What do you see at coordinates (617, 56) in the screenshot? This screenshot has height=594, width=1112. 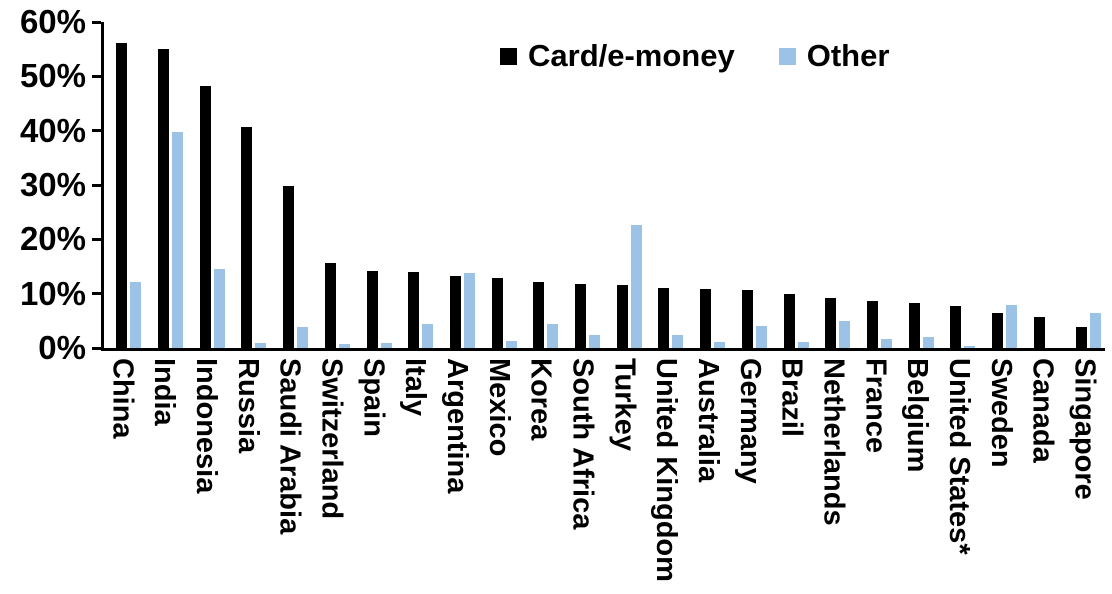 I see `legend-item-card-e-money: Card/e-money` at bounding box center [617, 56].